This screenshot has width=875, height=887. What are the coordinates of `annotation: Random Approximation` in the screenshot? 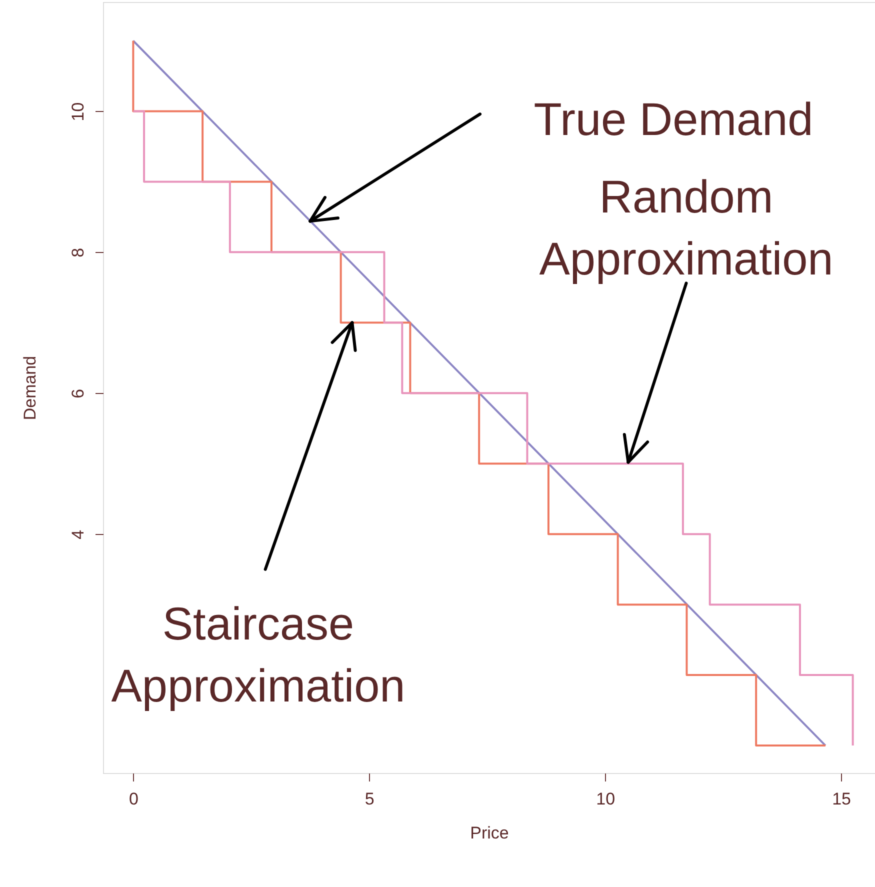 It's located at (686, 227).